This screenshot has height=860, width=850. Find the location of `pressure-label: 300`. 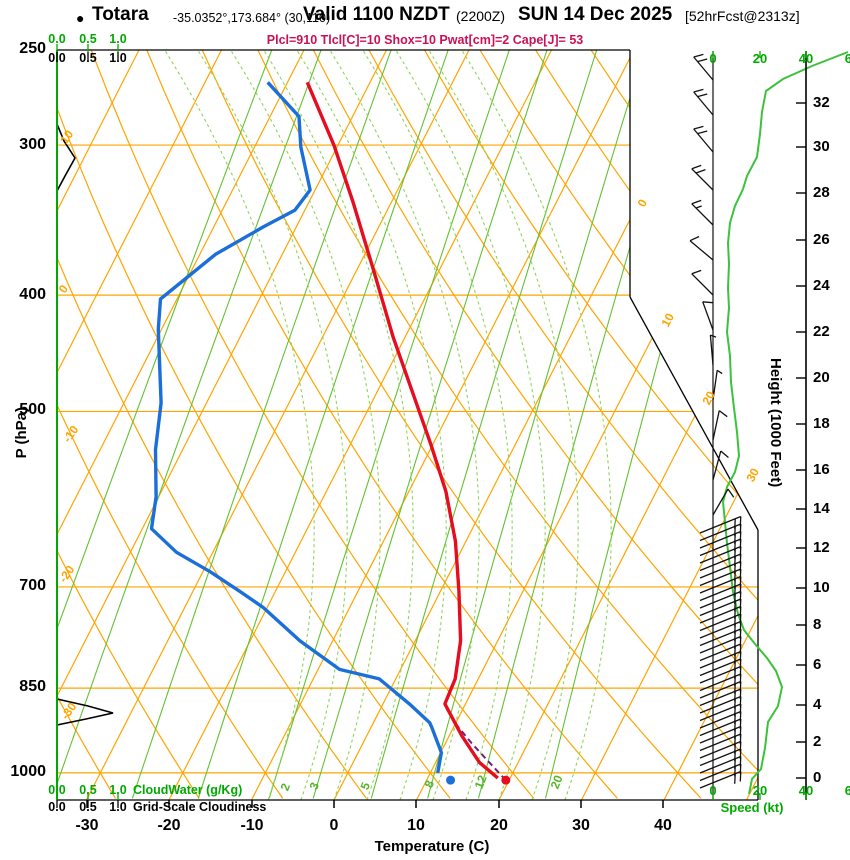

pressure-label: 300 is located at coordinates (32, 144).